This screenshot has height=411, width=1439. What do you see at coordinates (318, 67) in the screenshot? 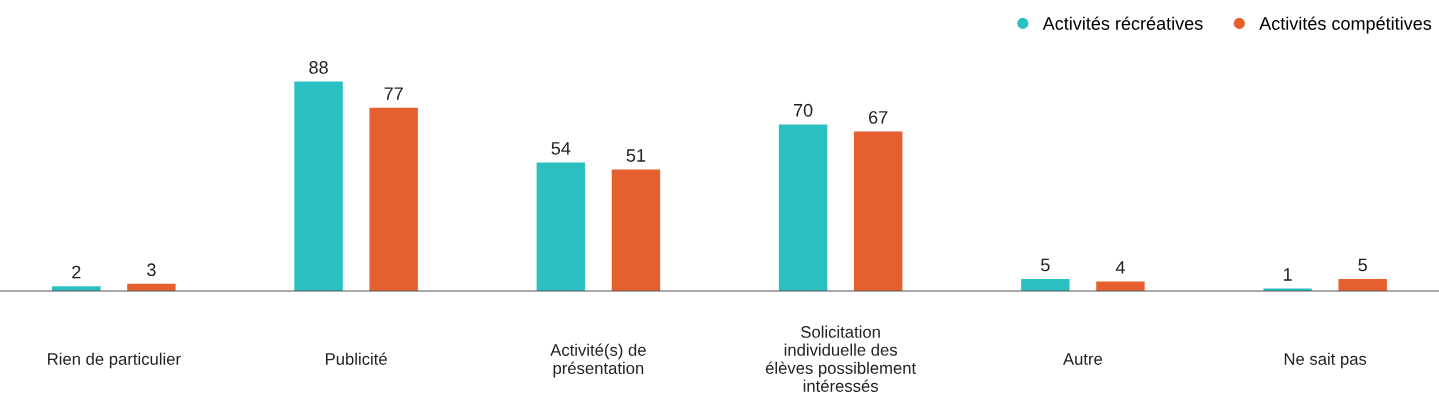
I see `data-label: 88` at bounding box center [318, 67].